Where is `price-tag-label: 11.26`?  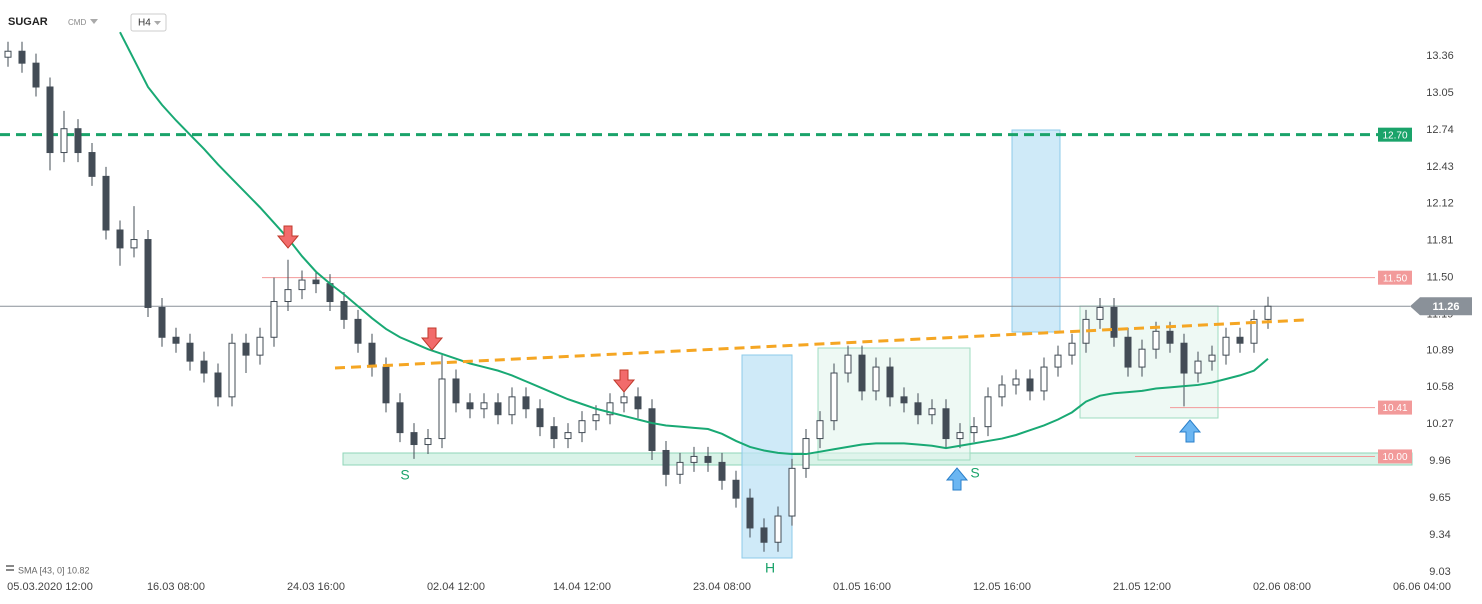 price-tag-label: 11.26 is located at coordinates (1446, 307).